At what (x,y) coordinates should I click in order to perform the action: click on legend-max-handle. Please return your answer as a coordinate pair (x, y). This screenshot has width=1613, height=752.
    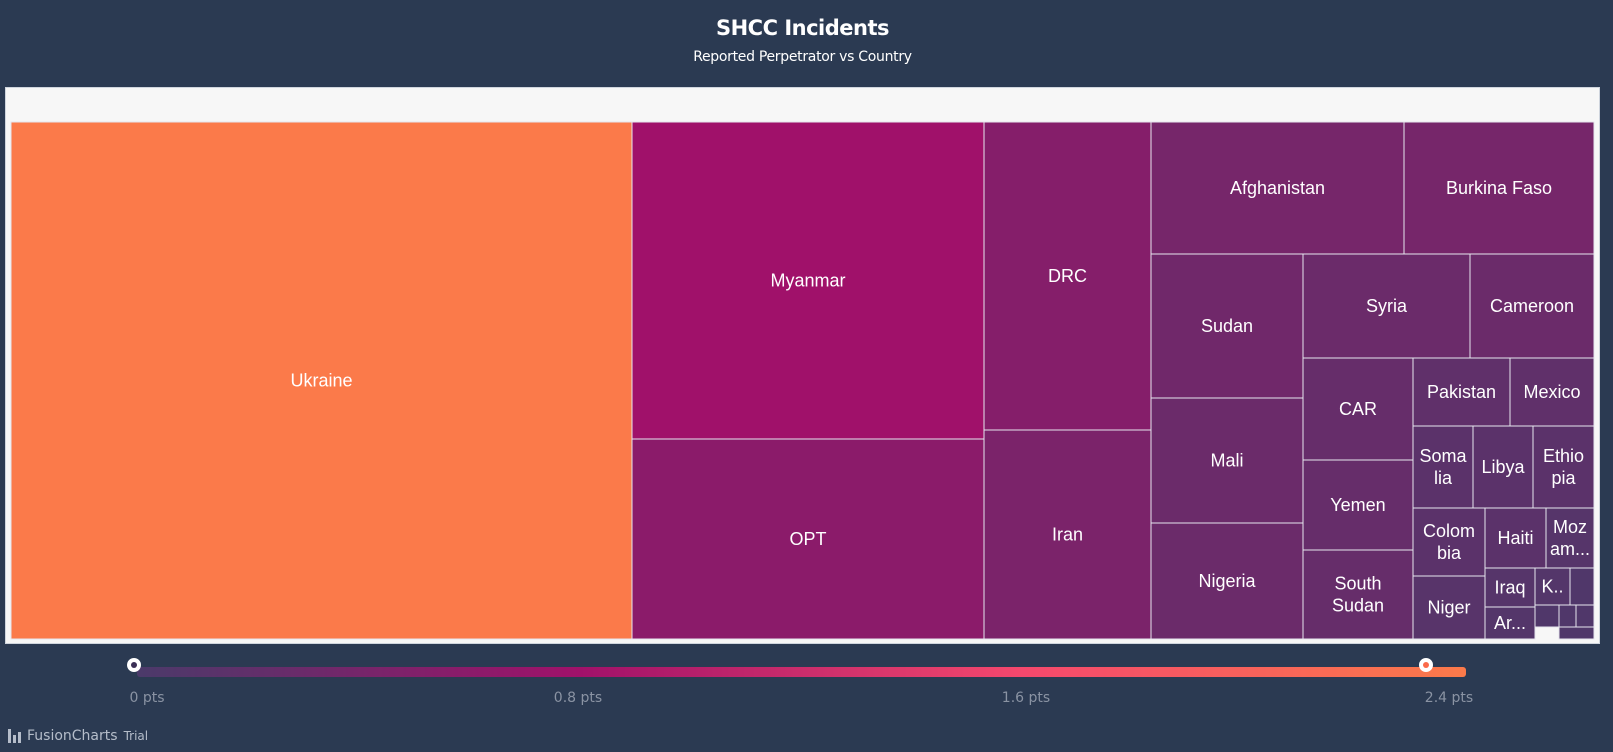
    Looking at the image, I should click on (1426, 665).